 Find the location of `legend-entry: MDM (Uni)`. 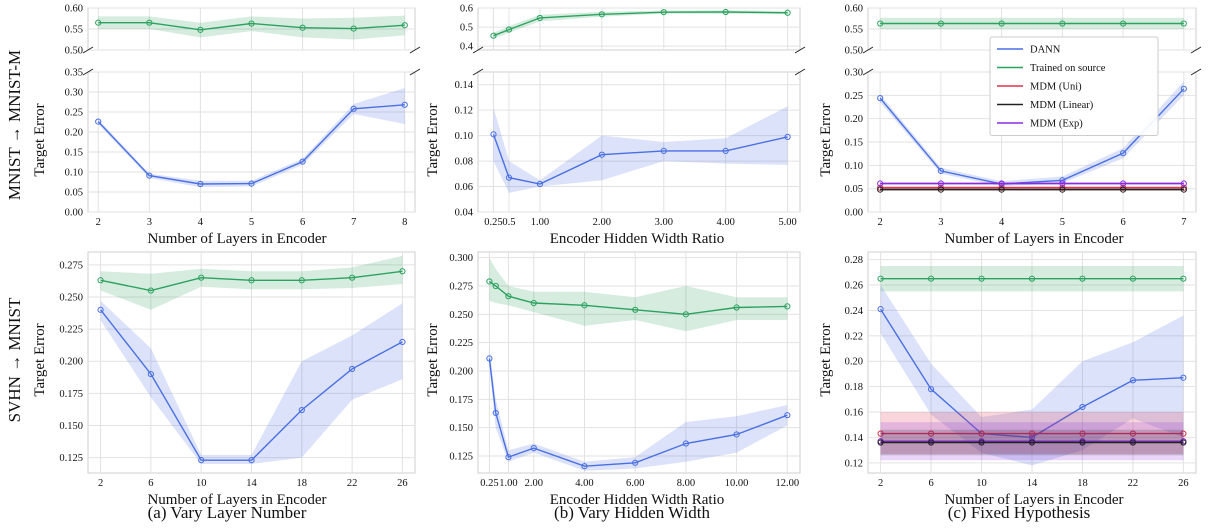

legend-entry: MDM (Uni) is located at coordinates (1056, 87).